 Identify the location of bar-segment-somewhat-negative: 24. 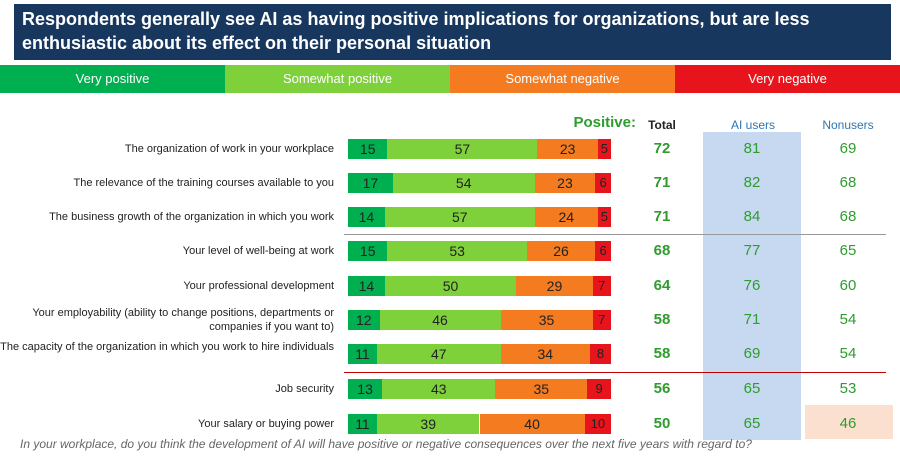
(566, 217).